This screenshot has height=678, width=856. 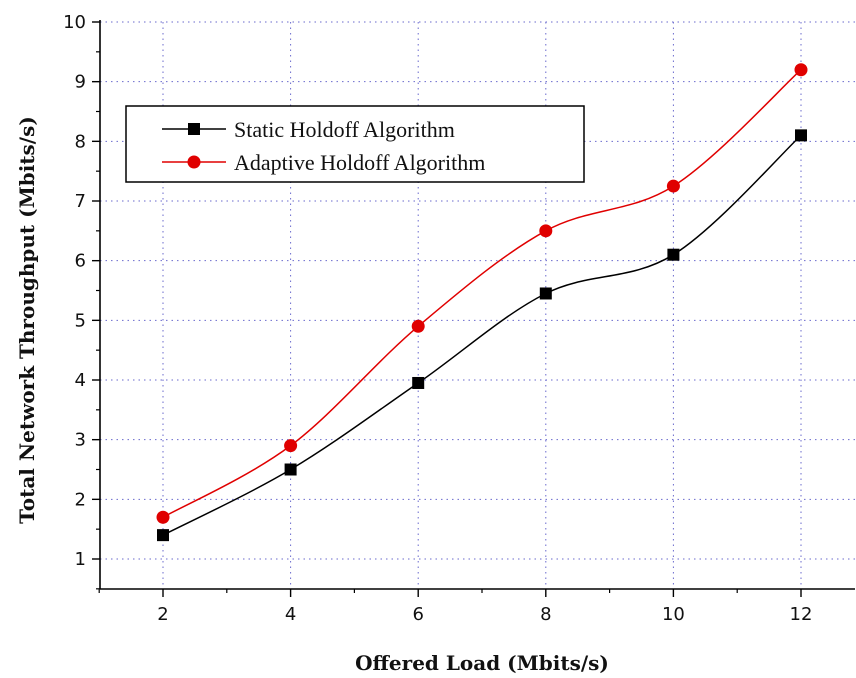 I want to click on y-tick-label: 2, so click(x=80, y=499).